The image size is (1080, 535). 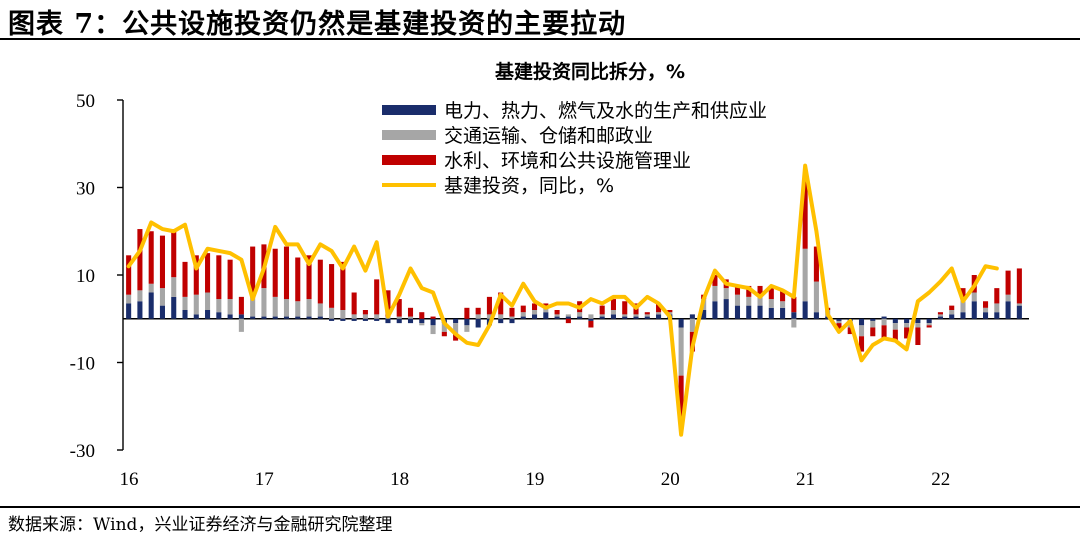 I want to click on x-tick-label: 20, so click(x=670, y=479).